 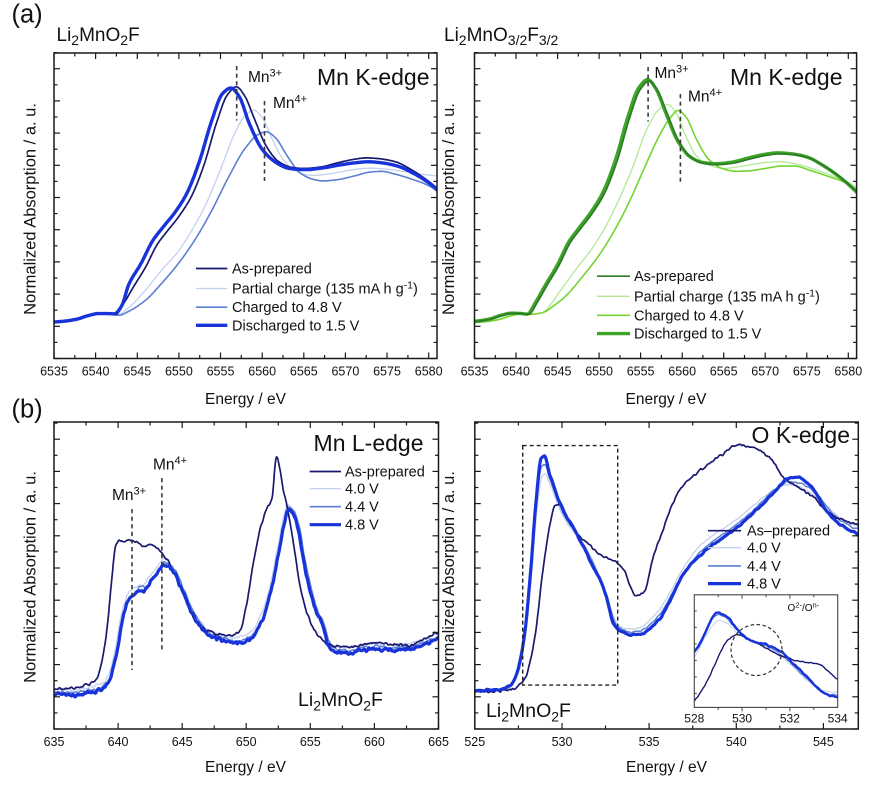 What do you see at coordinates (374, 742) in the screenshot?
I see `svg-text: 660` at bounding box center [374, 742].